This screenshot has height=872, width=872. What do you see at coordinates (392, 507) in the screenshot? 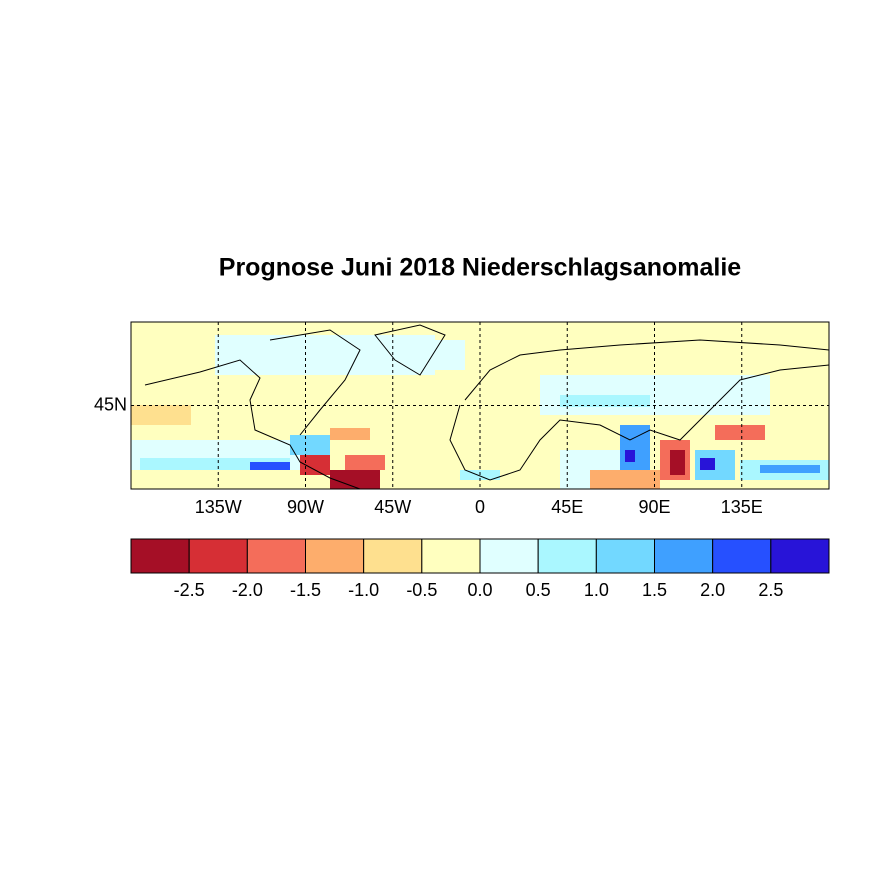
I see `x-tick-label: 45W` at bounding box center [392, 507].